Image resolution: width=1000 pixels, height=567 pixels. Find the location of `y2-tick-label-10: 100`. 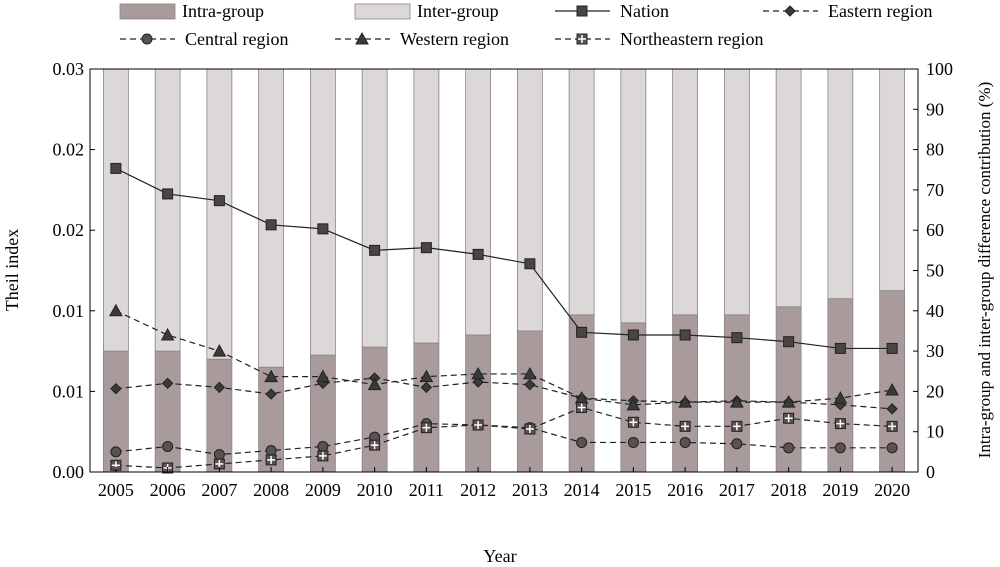

y2-tick-label-10: 100 is located at coordinates (939, 69).